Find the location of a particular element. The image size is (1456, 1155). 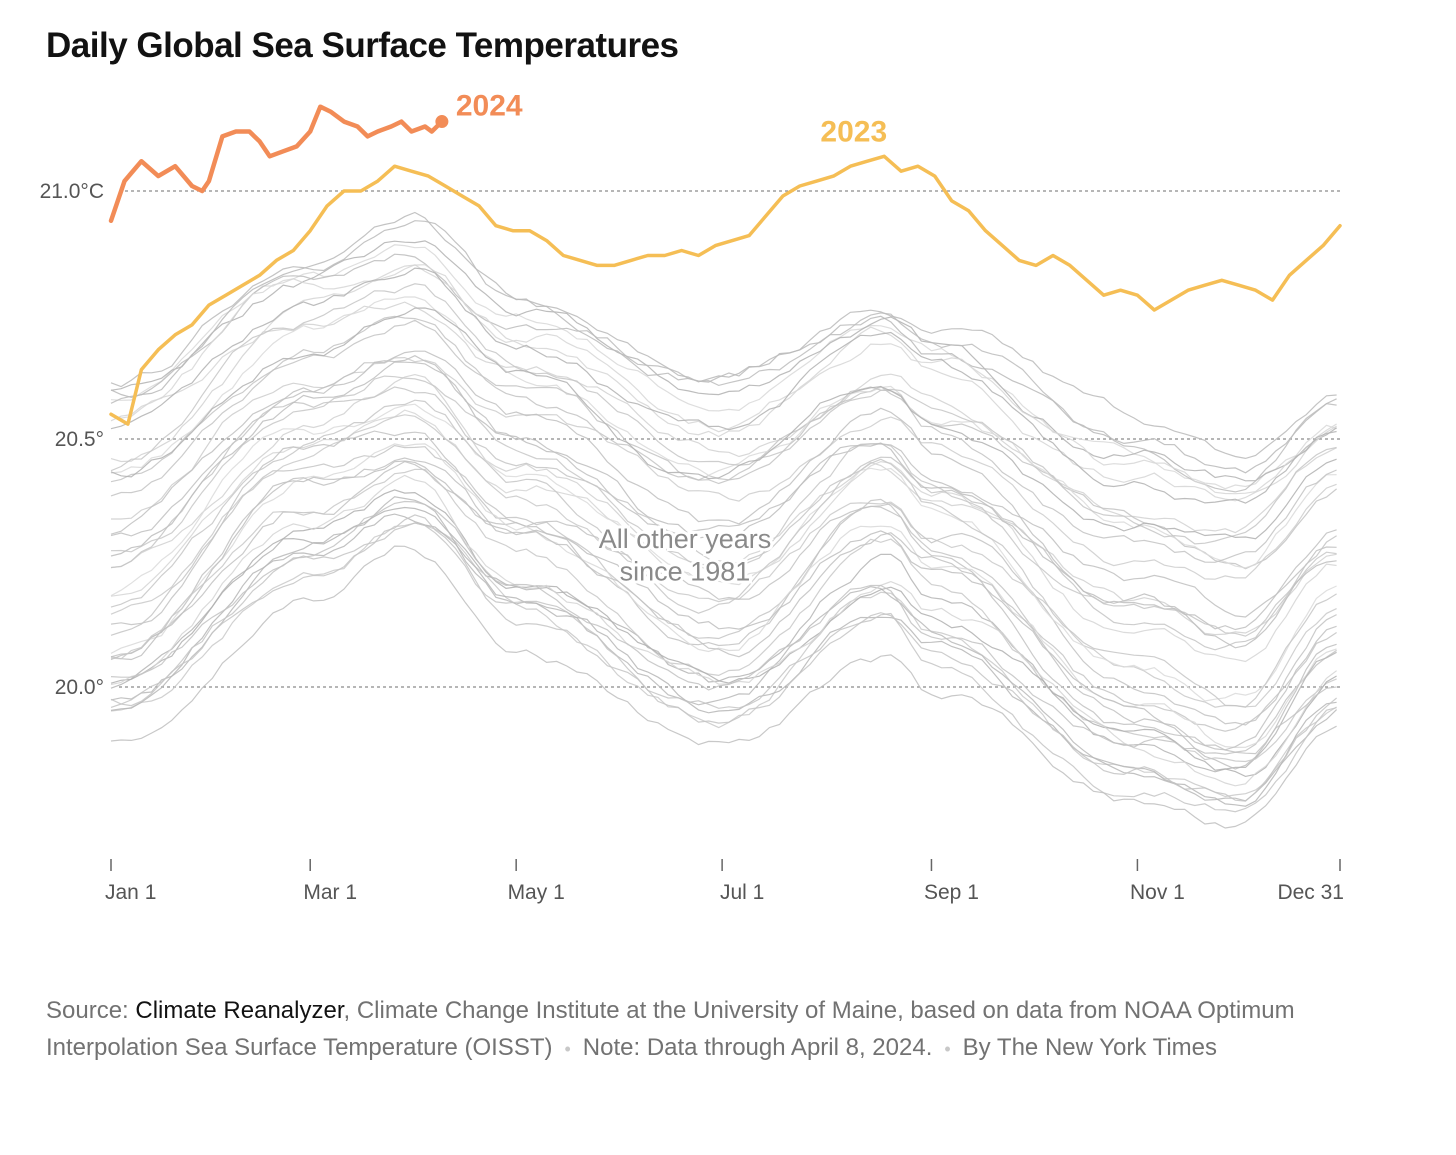

chart-title: Daily Global Sea Surface Temperatures is located at coordinates (362, 45).